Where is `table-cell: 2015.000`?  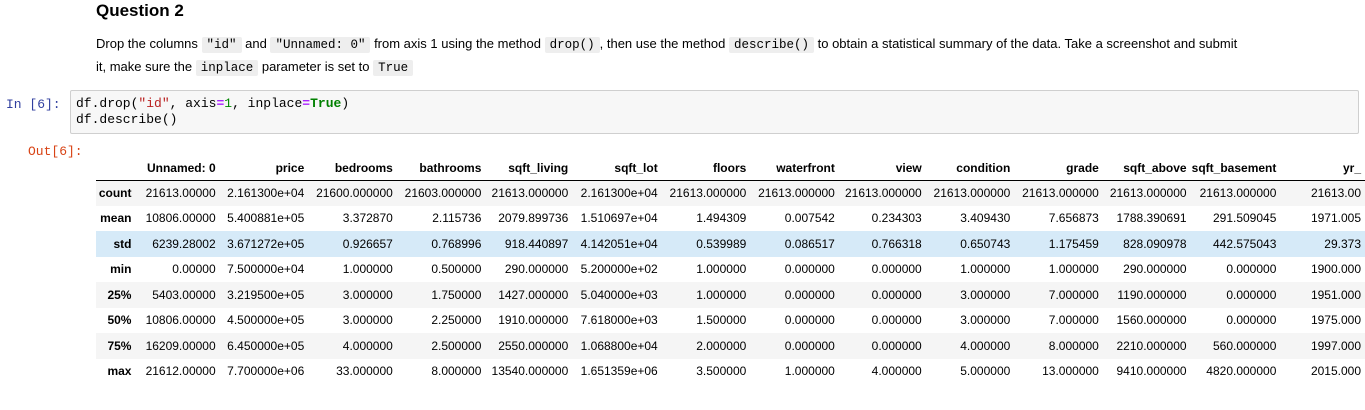 table-cell: 2015.000 is located at coordinates (1335, 371).